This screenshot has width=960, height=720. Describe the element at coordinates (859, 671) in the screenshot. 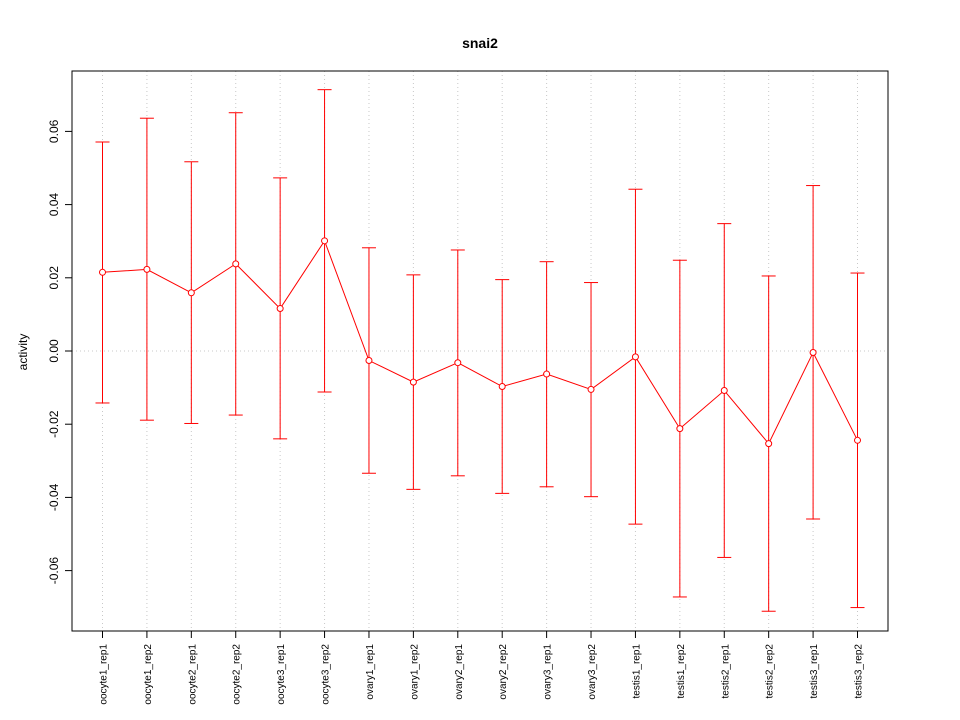

I see `x-tick-label: testis3_rep2` at that location.